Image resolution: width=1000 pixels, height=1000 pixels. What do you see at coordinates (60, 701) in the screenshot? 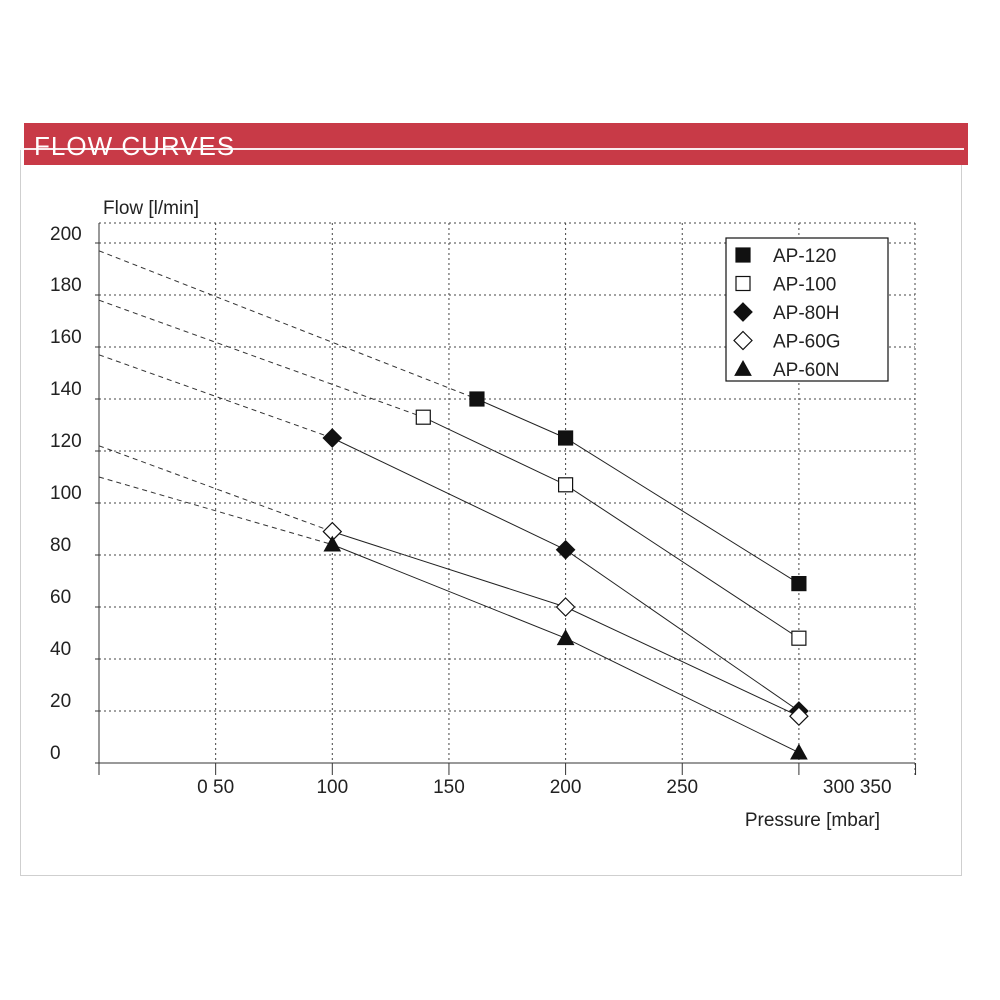
I see `y-tick-label: 20` at bounding box center [60, 701].